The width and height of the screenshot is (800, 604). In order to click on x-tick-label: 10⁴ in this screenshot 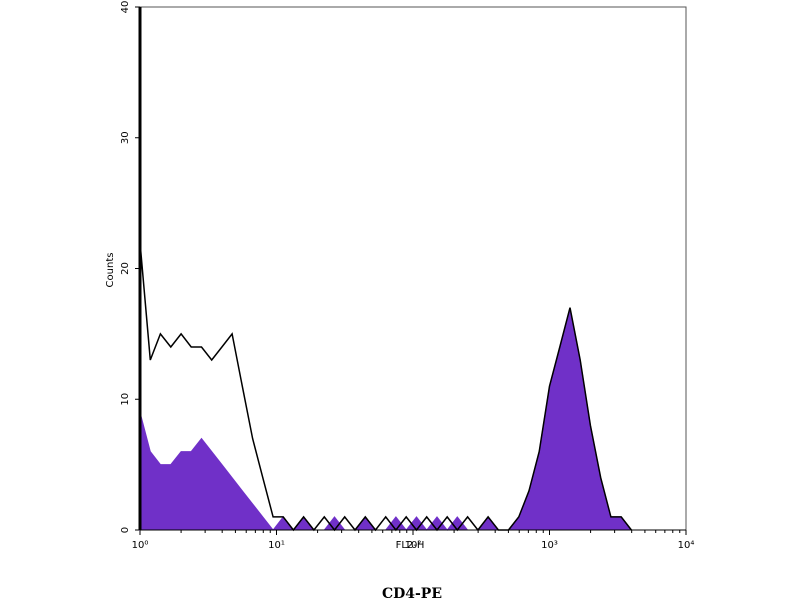, I will do `click(686, 545)`.